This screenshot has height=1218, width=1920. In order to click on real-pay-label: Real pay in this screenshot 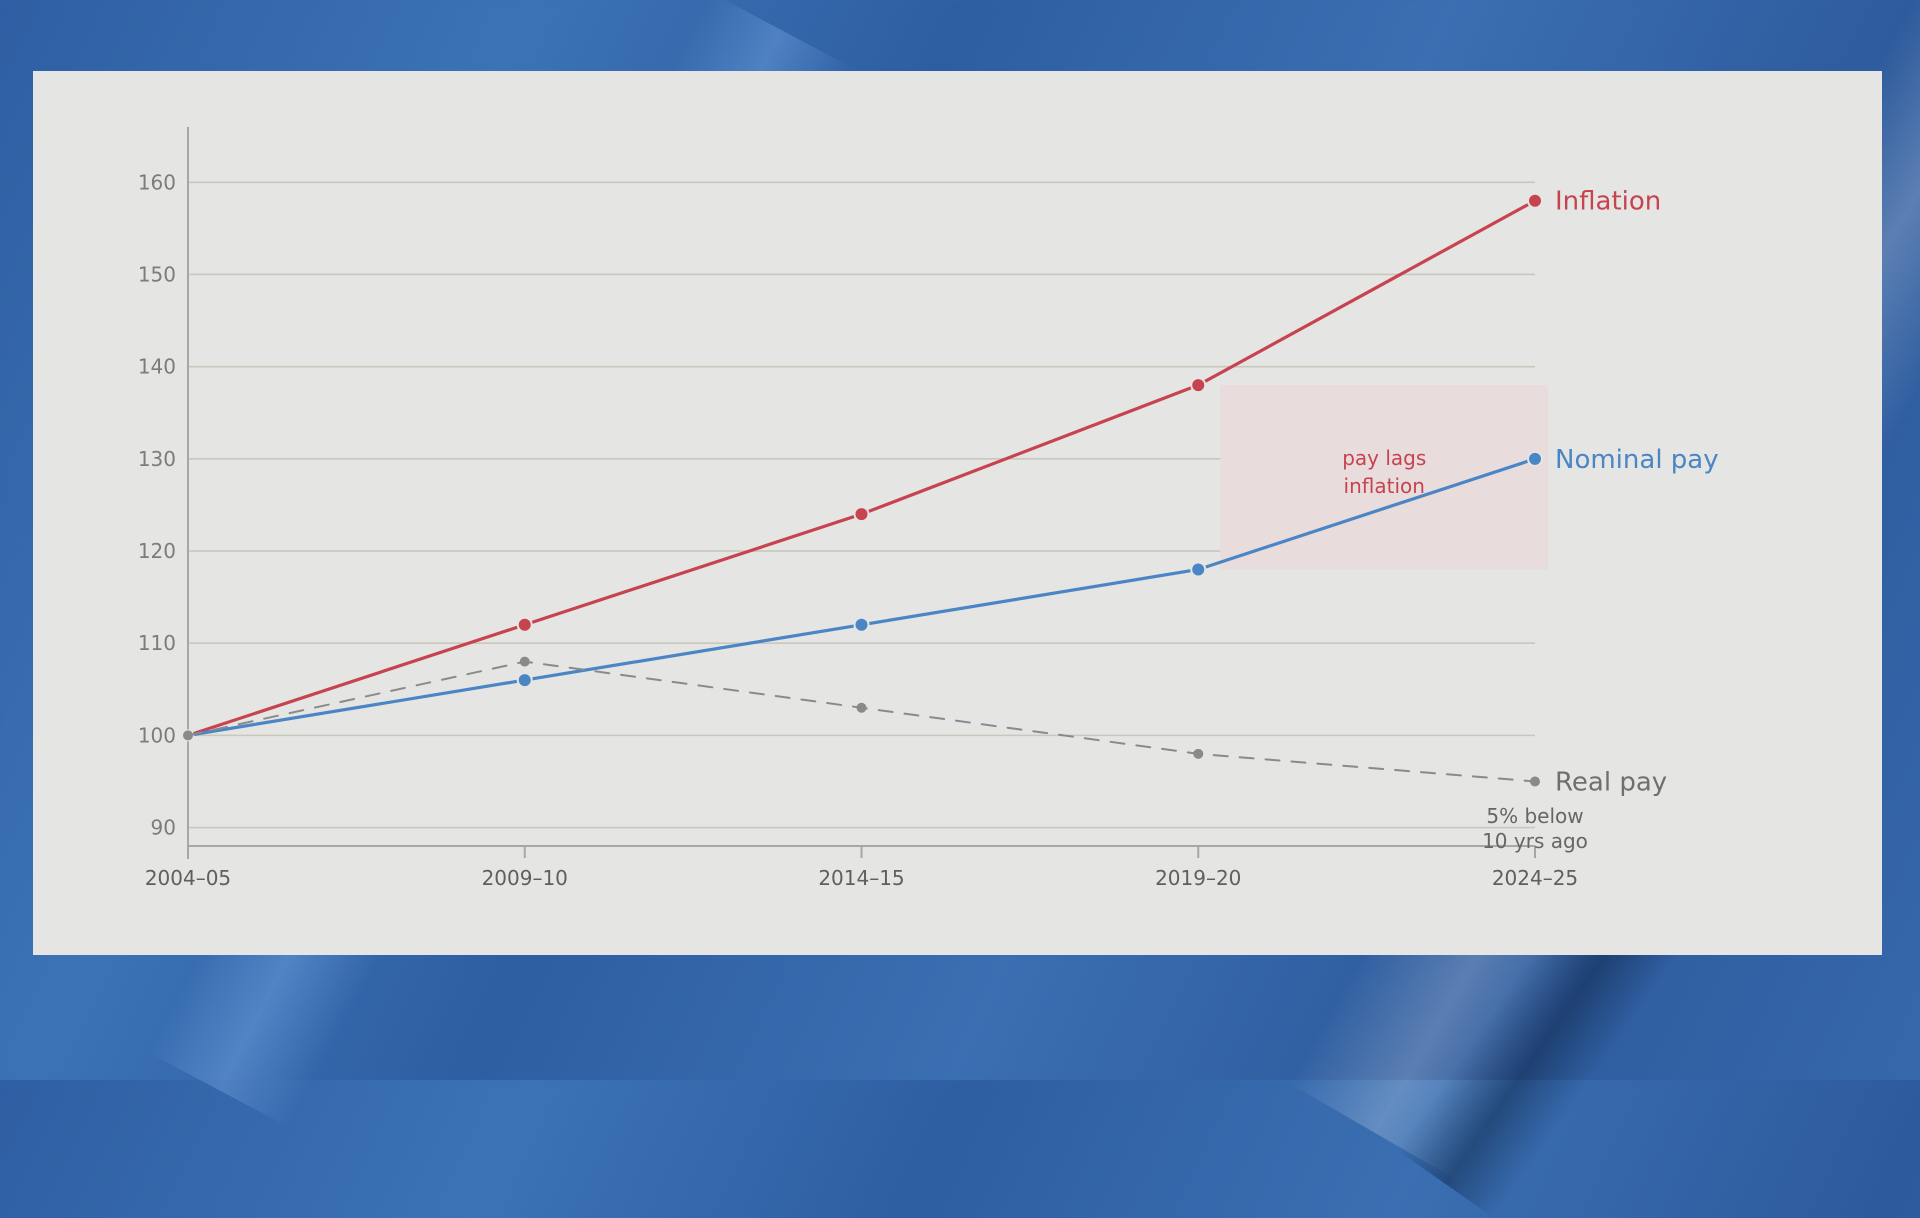, I will do `click(1611, 782)`.